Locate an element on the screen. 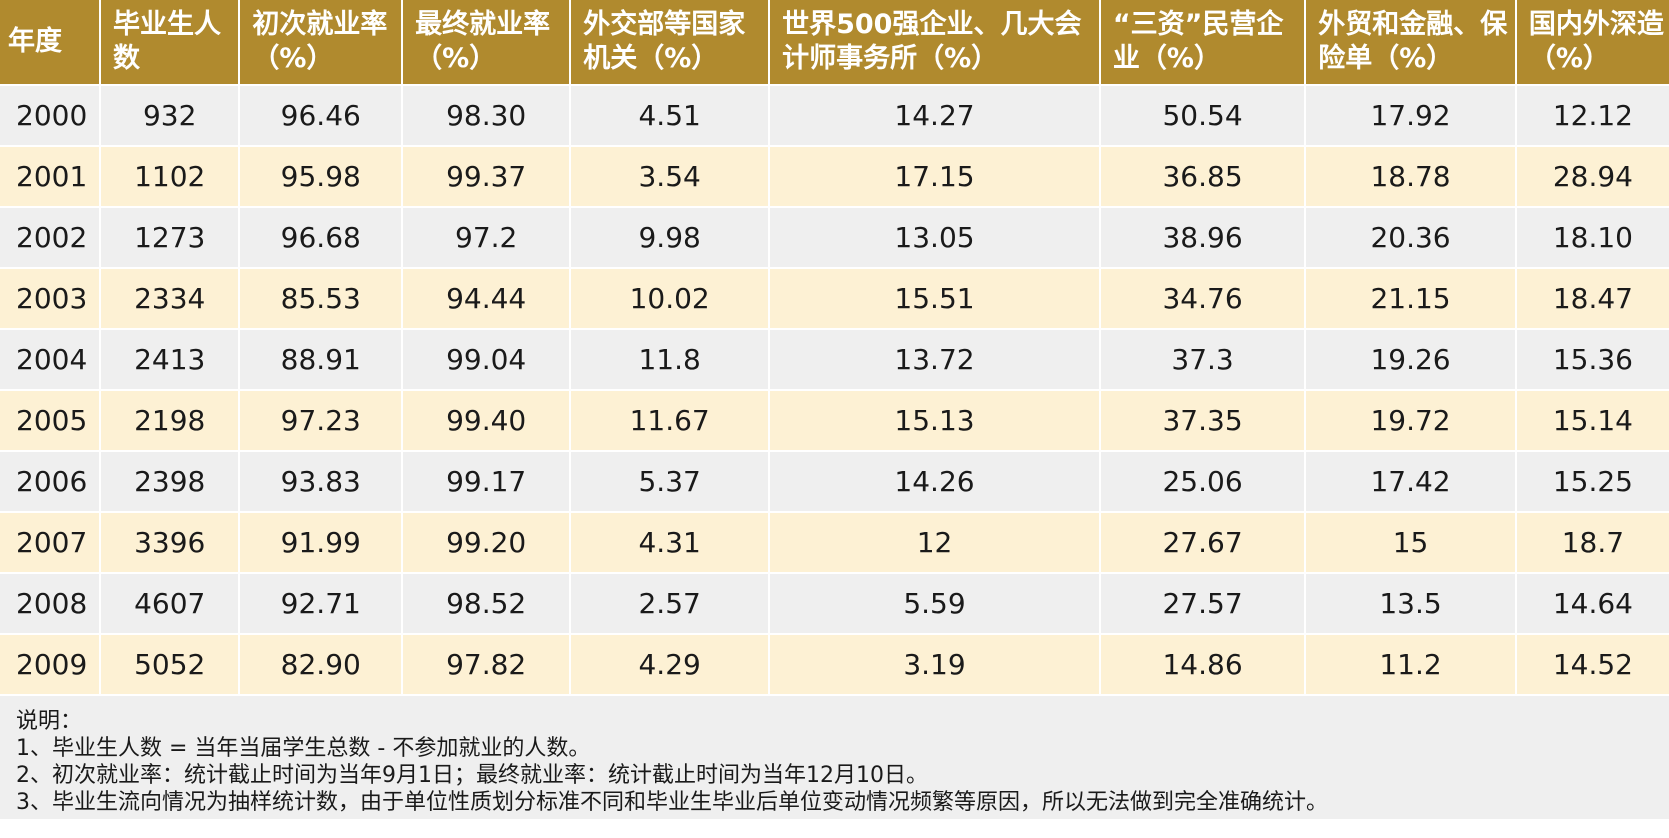  cell-finance: 13.5 is located at coordinates (1411, 604).